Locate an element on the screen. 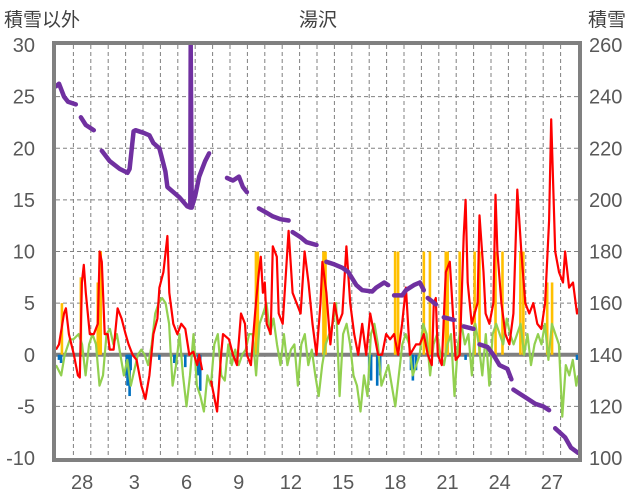 Image resolution: width=636 pixels, height=501 pixels. x-tick-label: 15 is located at coordinates (343, 483).